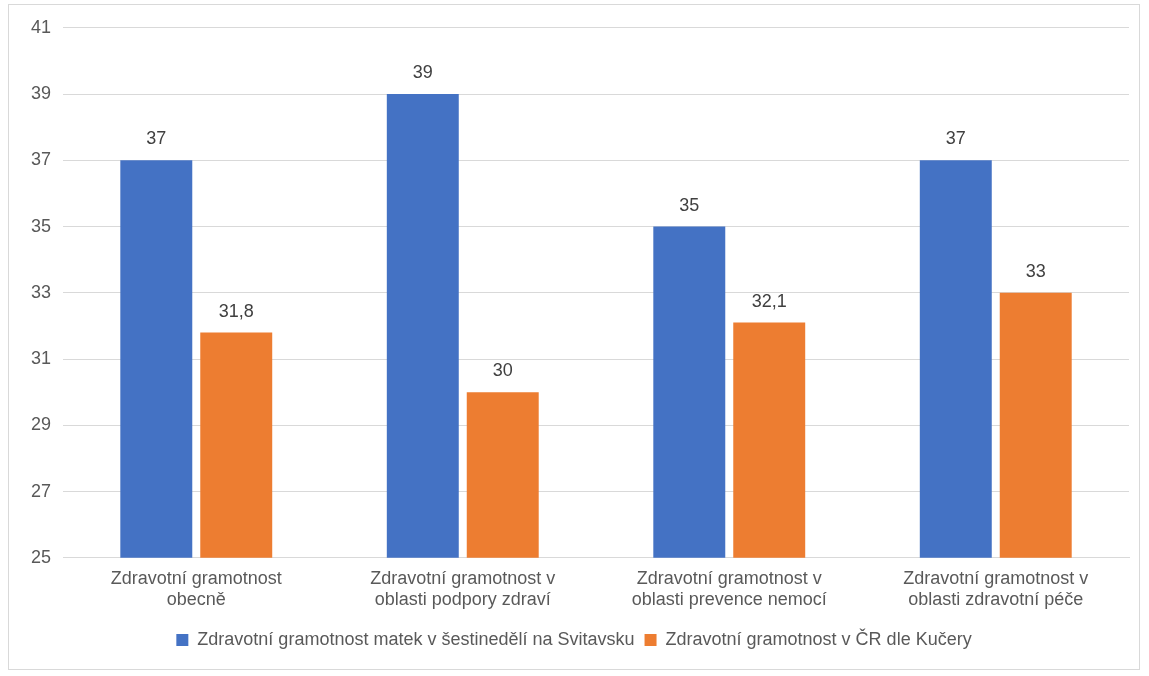  Describe the element at coordinates (41, 291) in the screenshot. I see `y-tick-label: 33` at that location.